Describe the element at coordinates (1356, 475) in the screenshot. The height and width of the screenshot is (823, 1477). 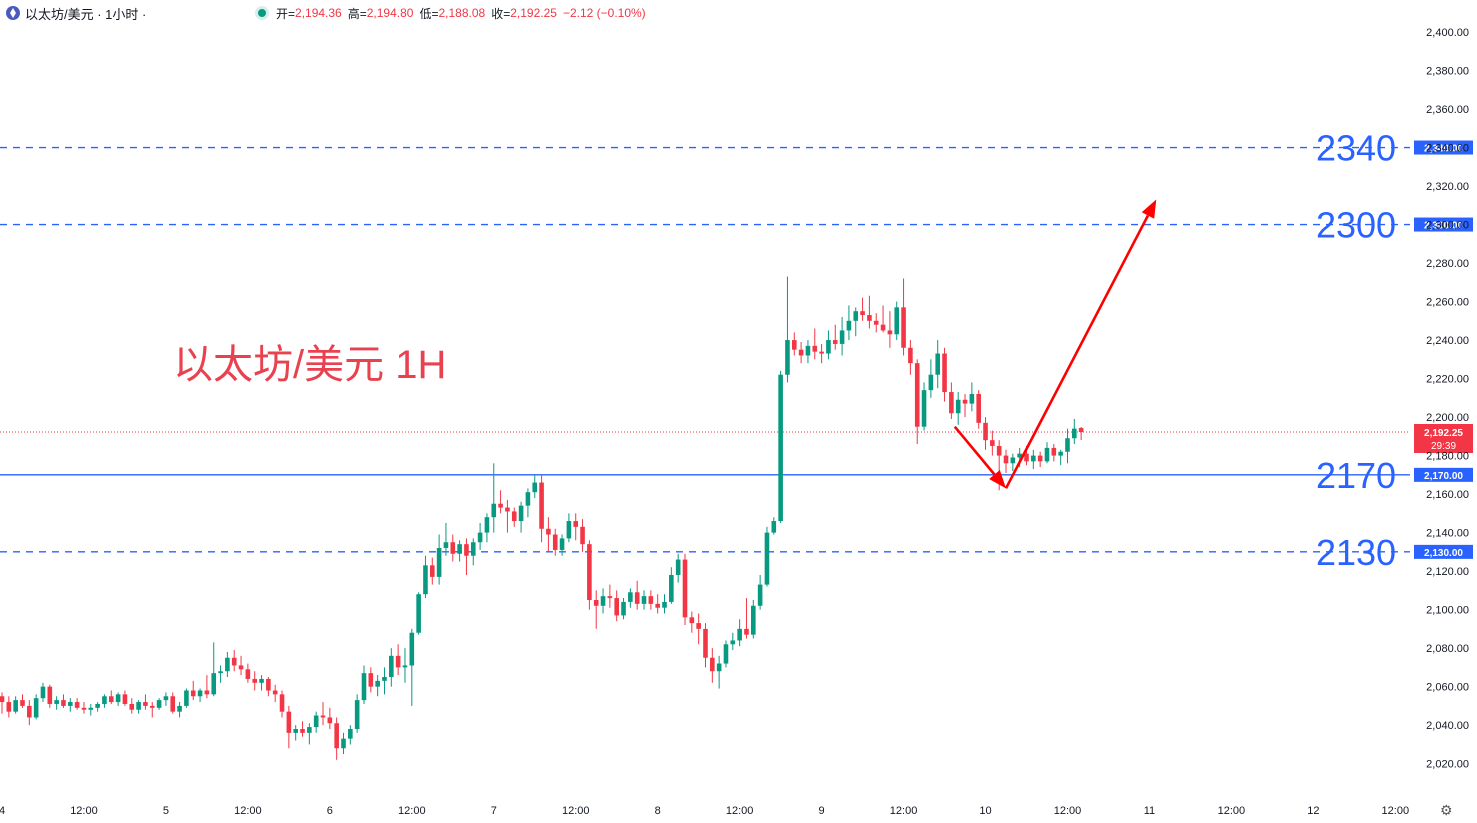
I see `level-label: 2170` at that location.